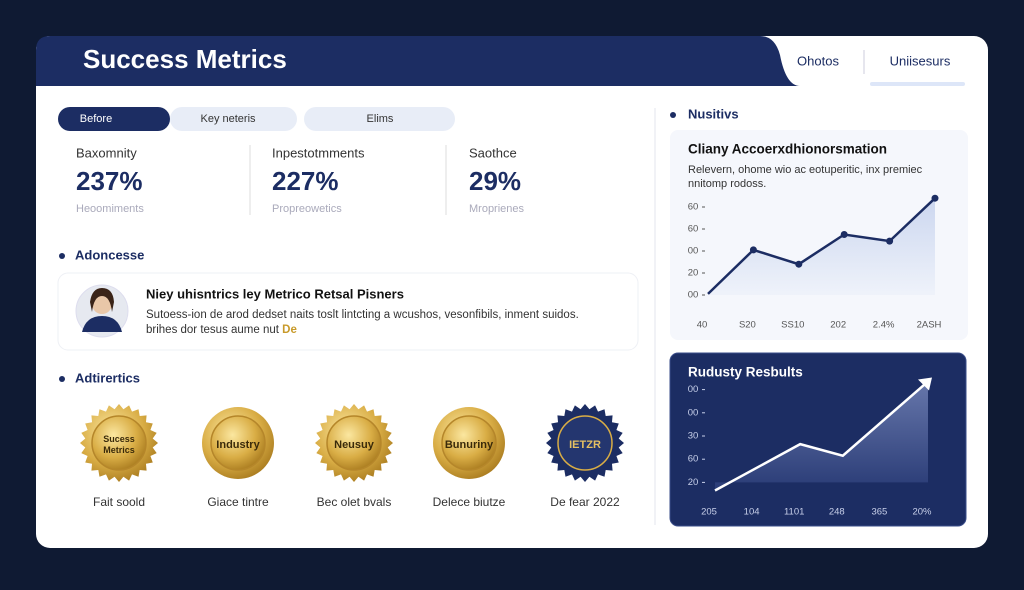 This screenshot has height=590, width=1024. What do you see at coordinates (745, 372) in the screenshot?
I see `chart-title: Rudusty Resbults` at bounding box center [745, 372].